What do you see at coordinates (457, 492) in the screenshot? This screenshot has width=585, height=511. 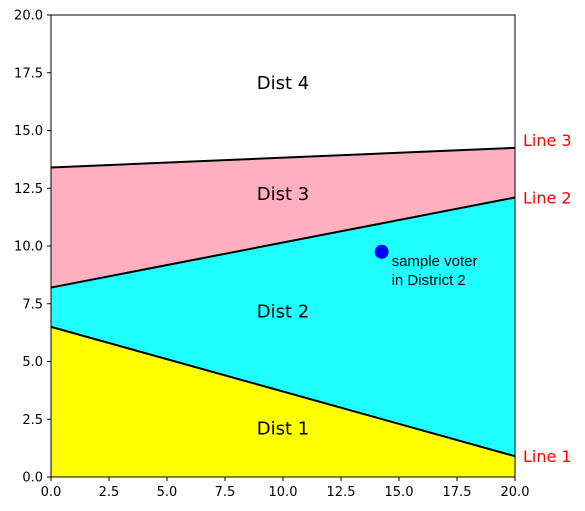 I see `x-tick-label: 17.5` at bounding box center [457, 492].